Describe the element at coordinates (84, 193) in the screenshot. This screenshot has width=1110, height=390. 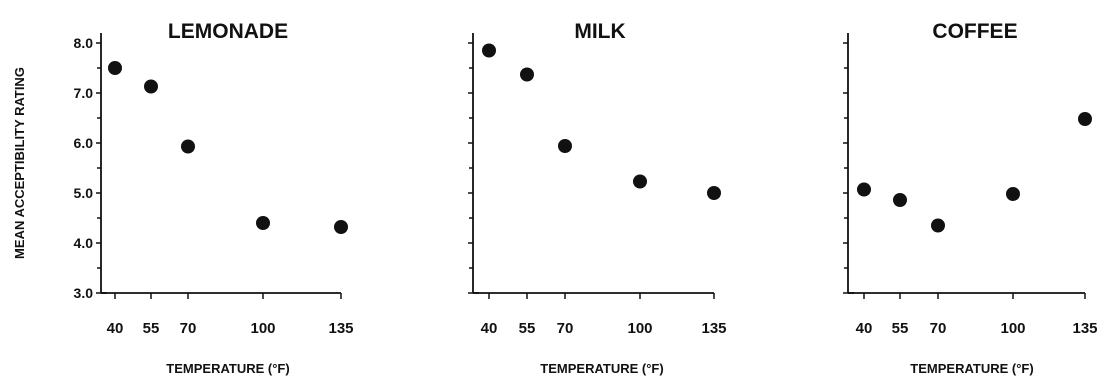
I see `y-tick-label: 5.0` at that location.